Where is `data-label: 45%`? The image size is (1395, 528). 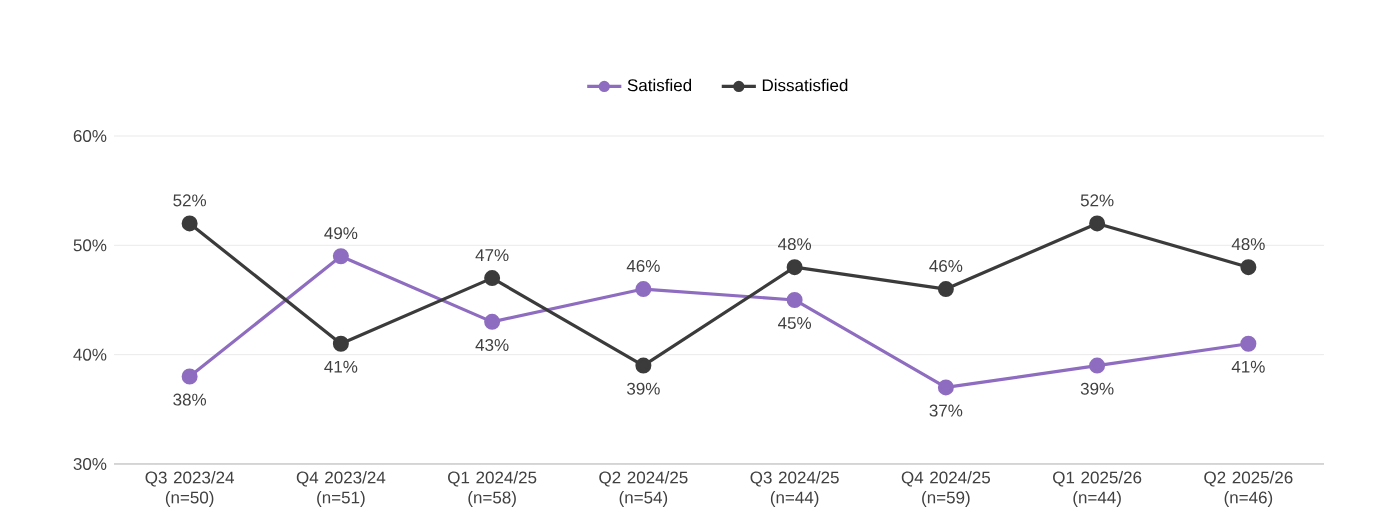 data-label: 45% is located at coordinates (794, 323).